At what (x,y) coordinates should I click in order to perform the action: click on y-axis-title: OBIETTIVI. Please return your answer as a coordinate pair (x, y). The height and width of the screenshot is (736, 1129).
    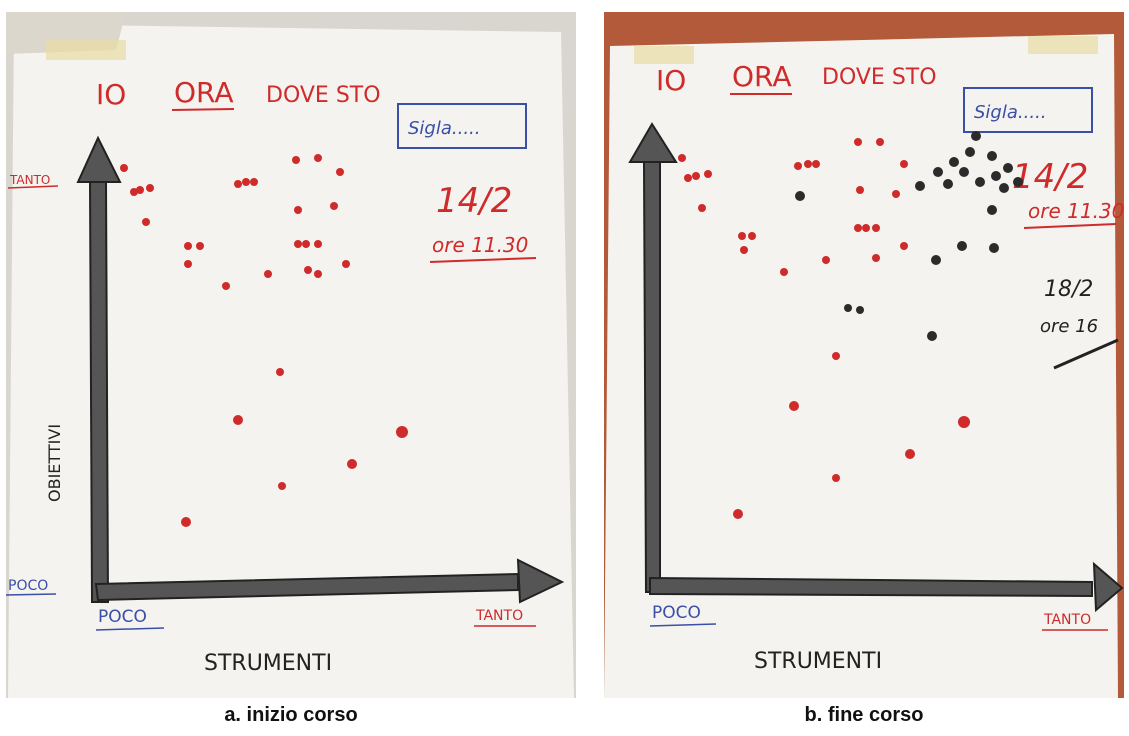
    Looking at the image, I should click on (54, 463).